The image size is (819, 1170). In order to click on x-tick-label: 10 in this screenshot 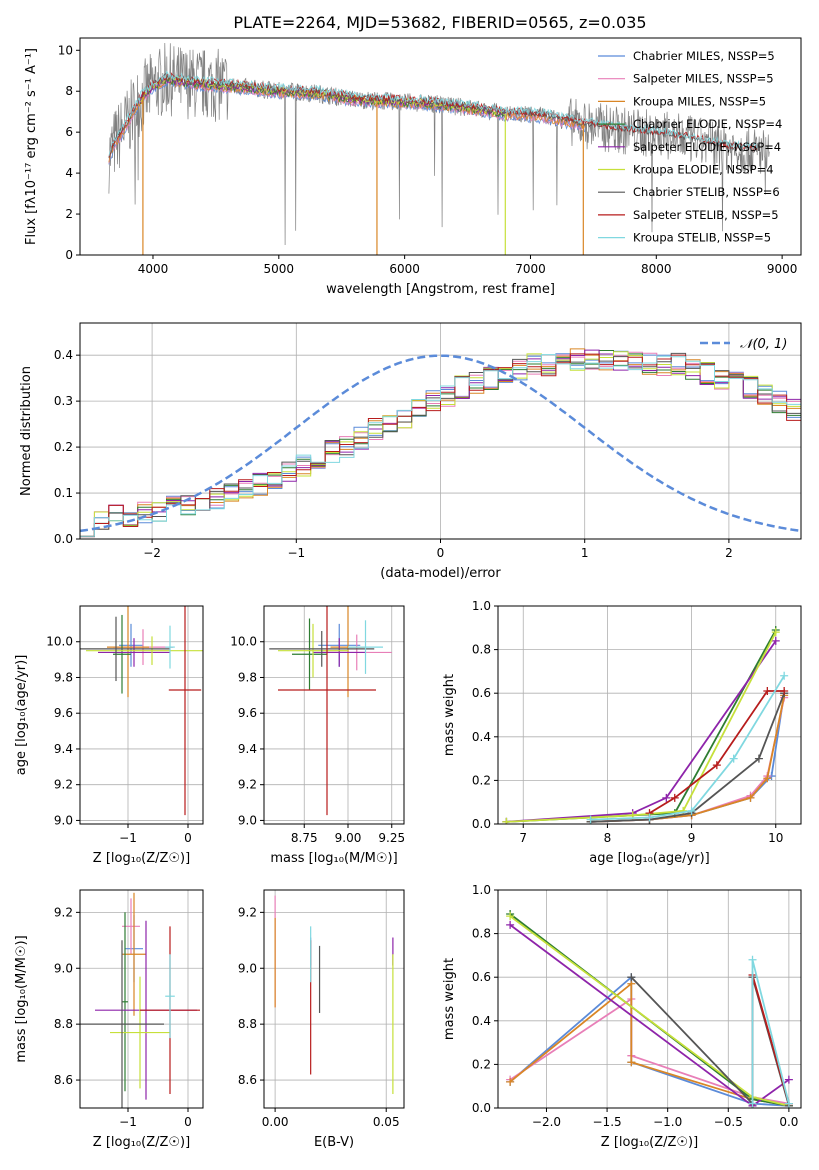, I will do `click(775, 838)`.